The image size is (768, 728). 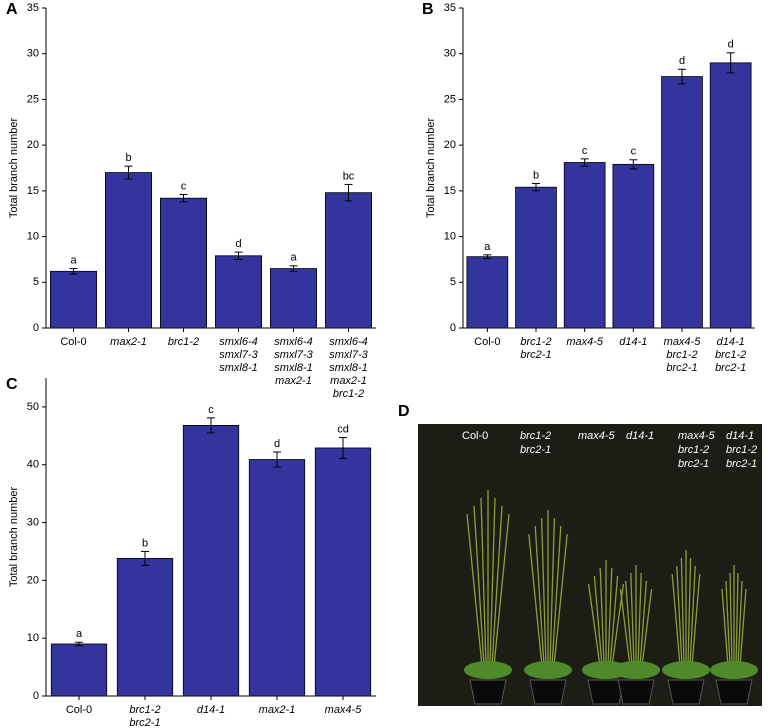 What do you see at coordinates (36, 282) in the screenshot?
I see `y-tick-label: 5` at bounding box center [36, 282].